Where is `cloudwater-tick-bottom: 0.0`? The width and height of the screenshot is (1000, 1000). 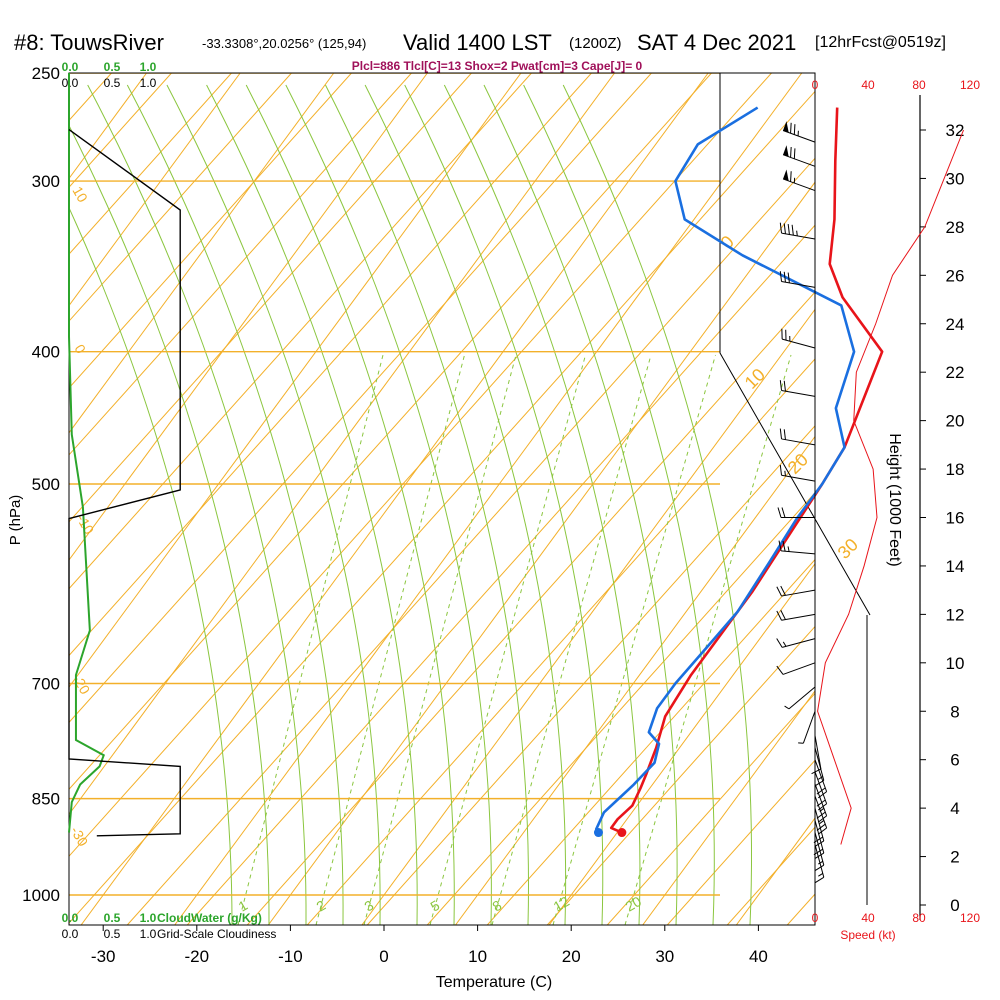 cloudwater-tick-bottom: 0.0 is located at coordinates (70, 918).